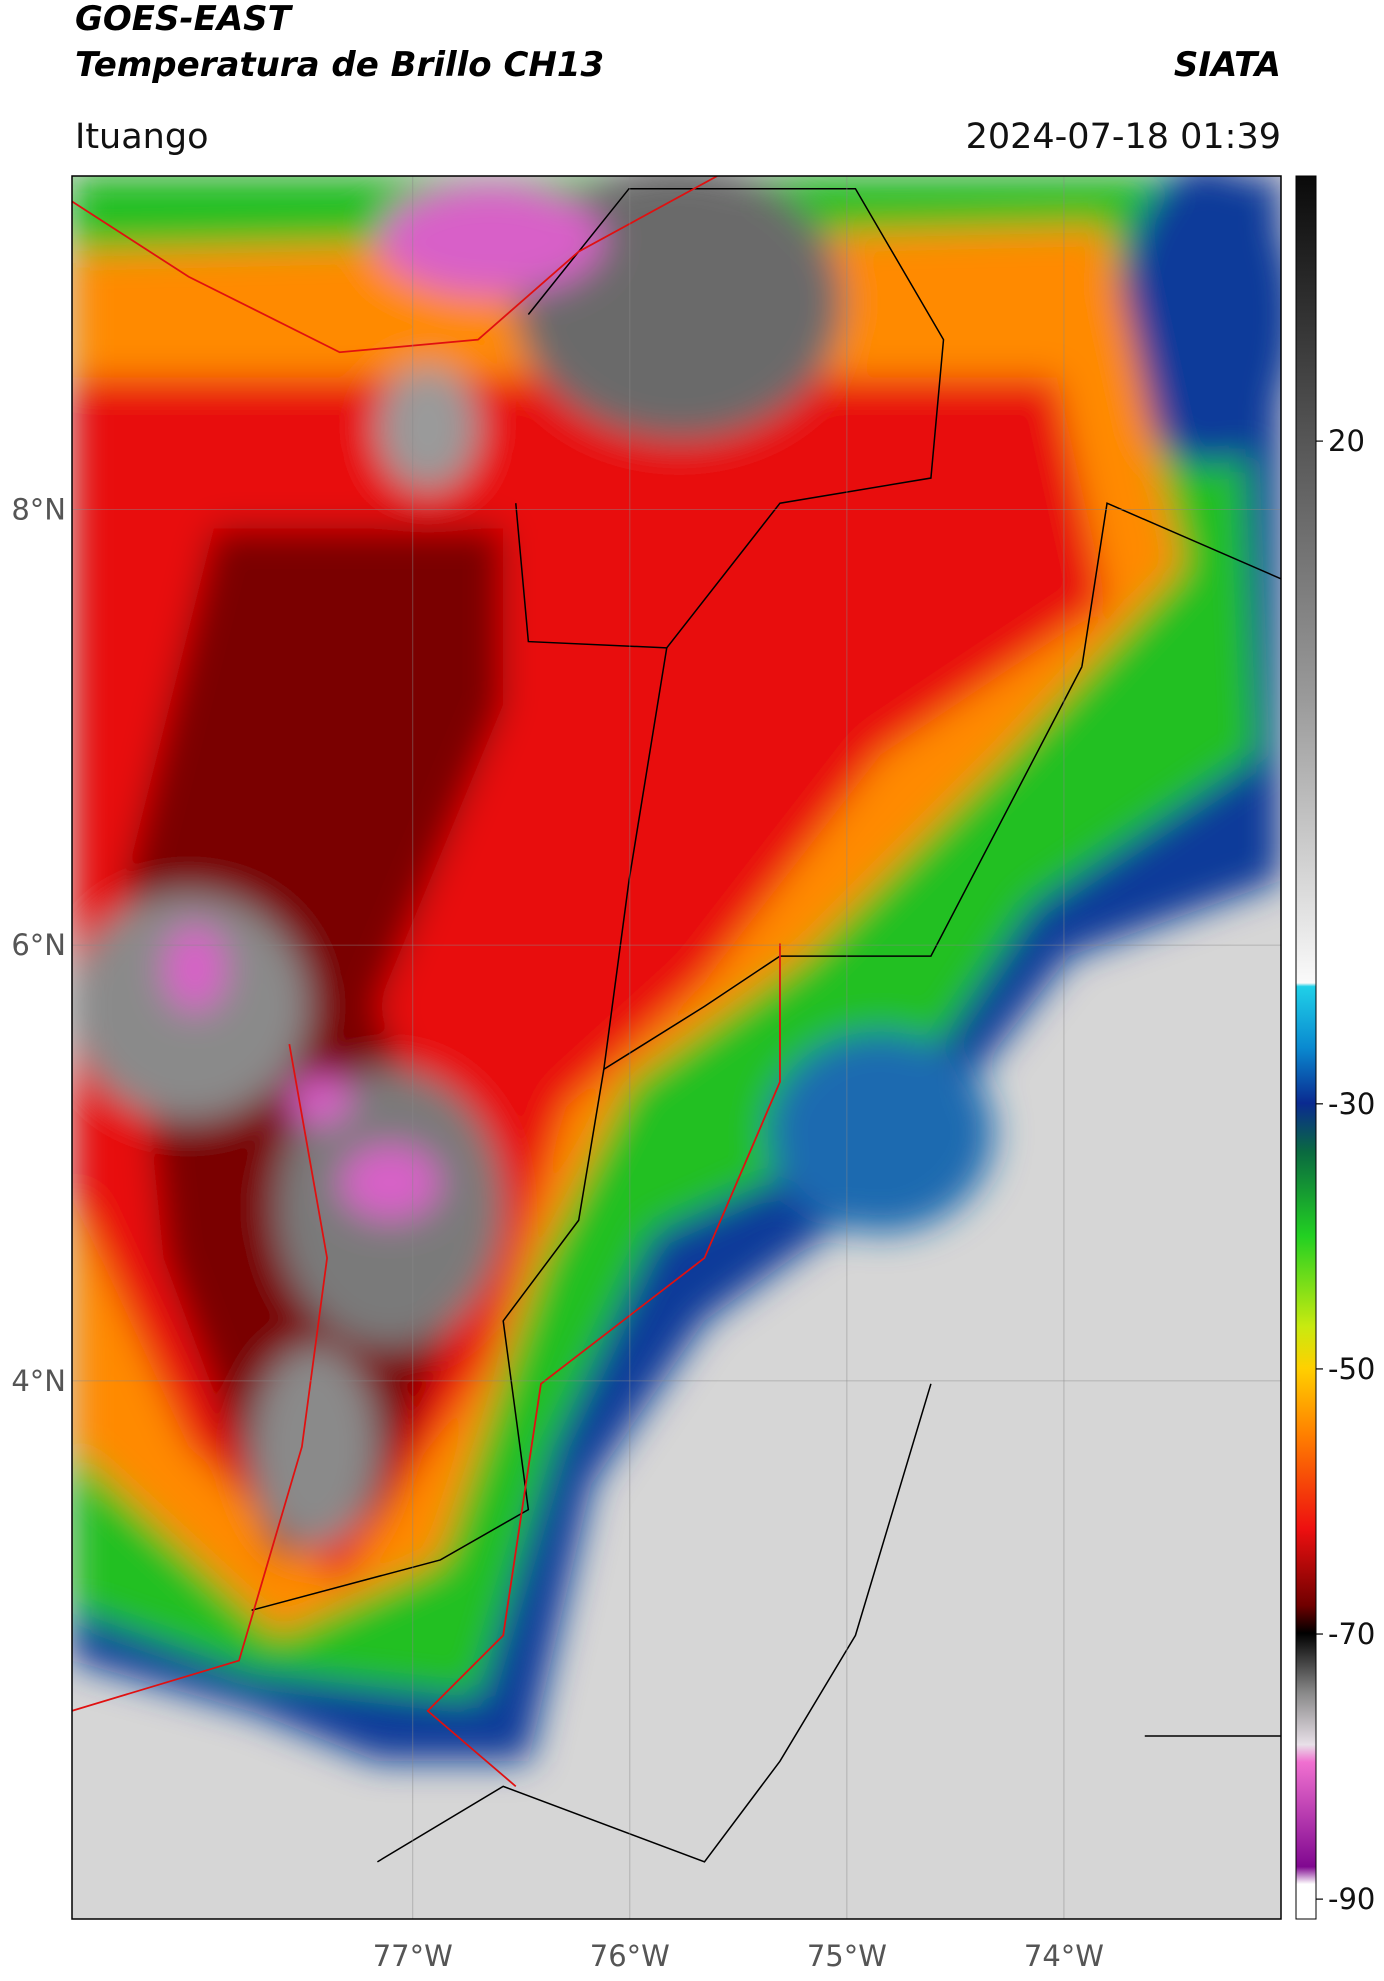 The width and height of the screenshot is (1384, 1981). I want to click on colorbar, so click(1306, 1047).